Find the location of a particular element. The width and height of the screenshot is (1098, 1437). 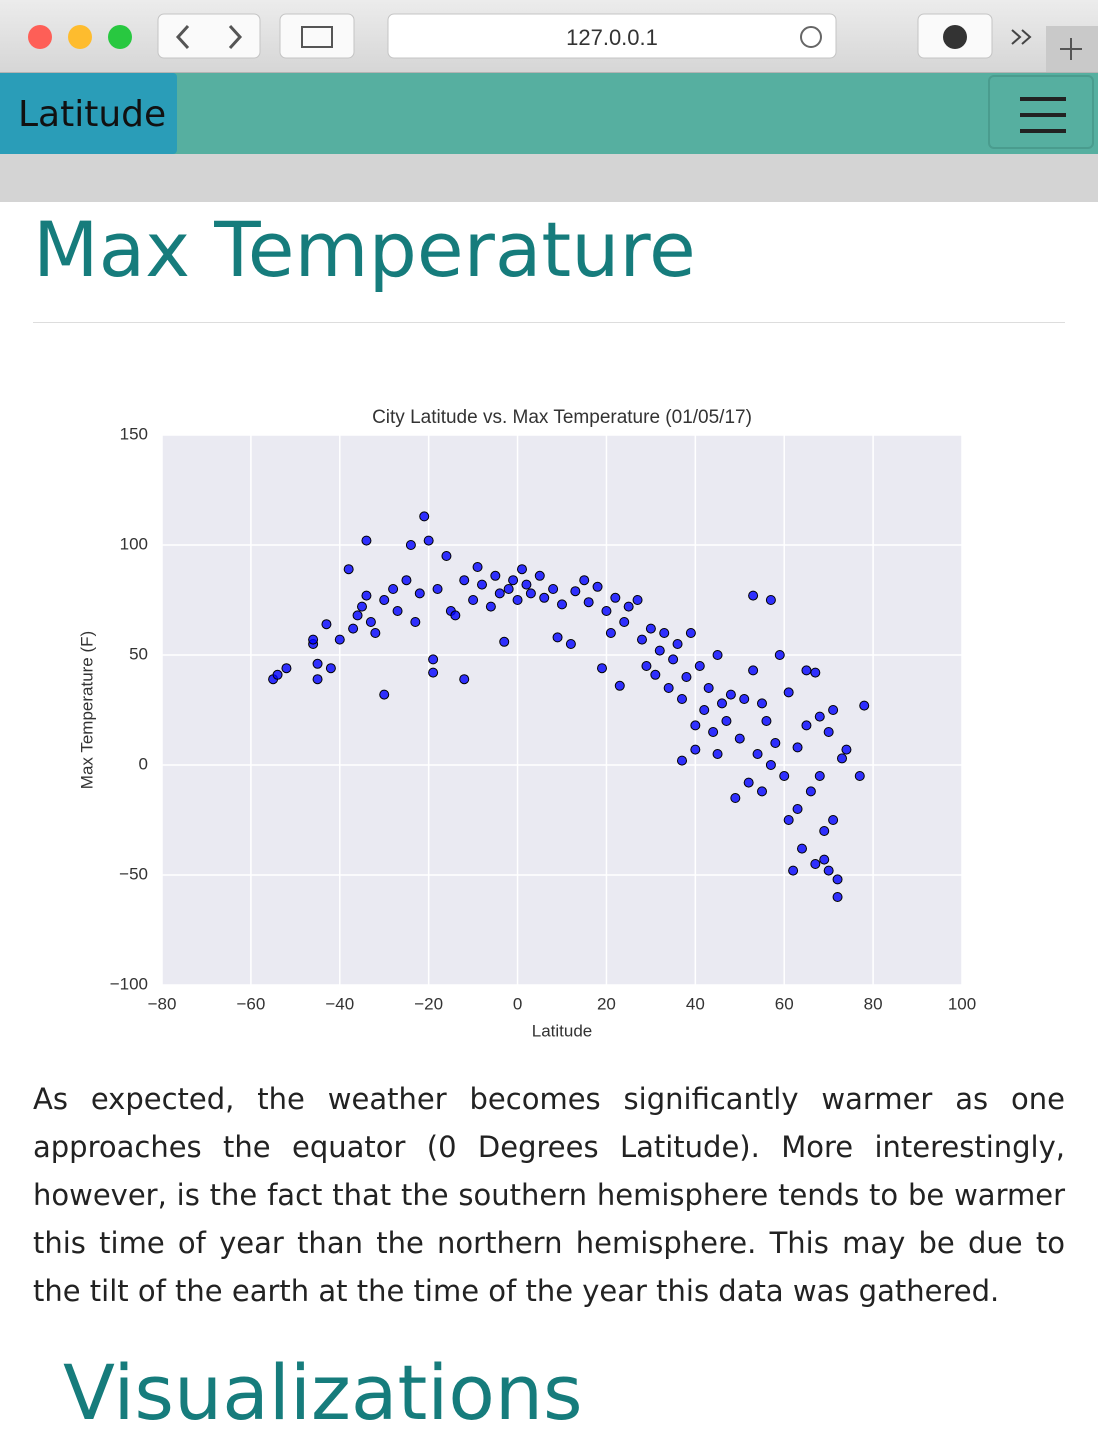

address-bar is located at coordinates (612, 36).